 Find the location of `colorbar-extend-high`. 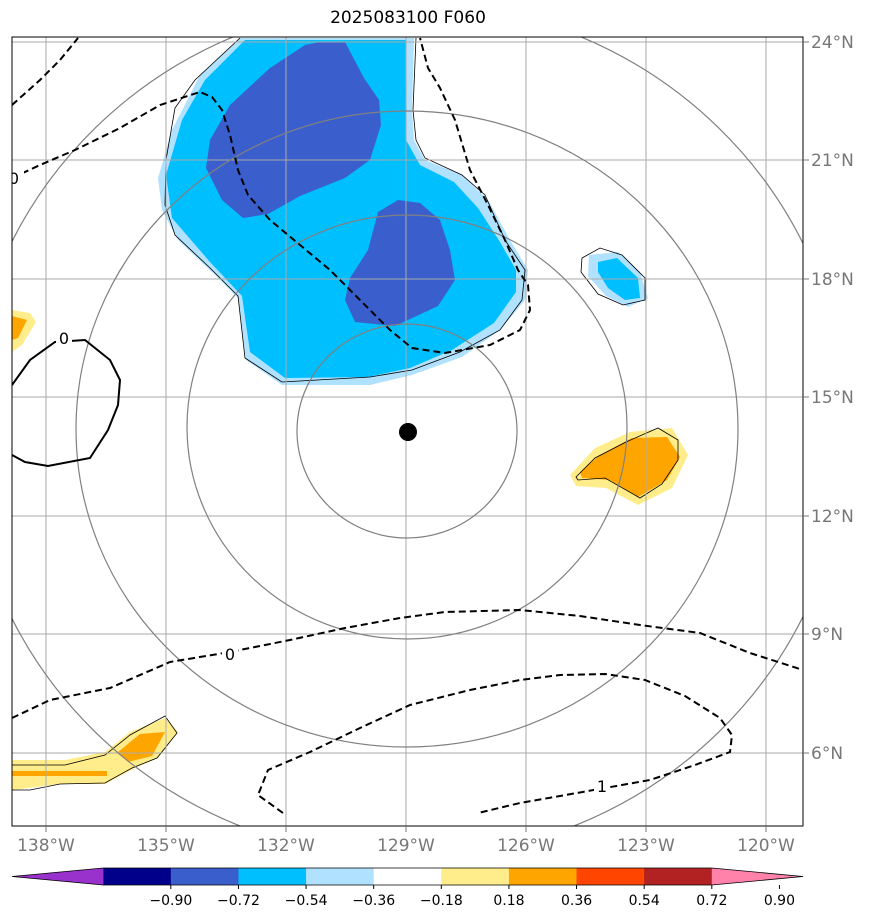

colorbar-extend-high is located at coordinates (757, 876).